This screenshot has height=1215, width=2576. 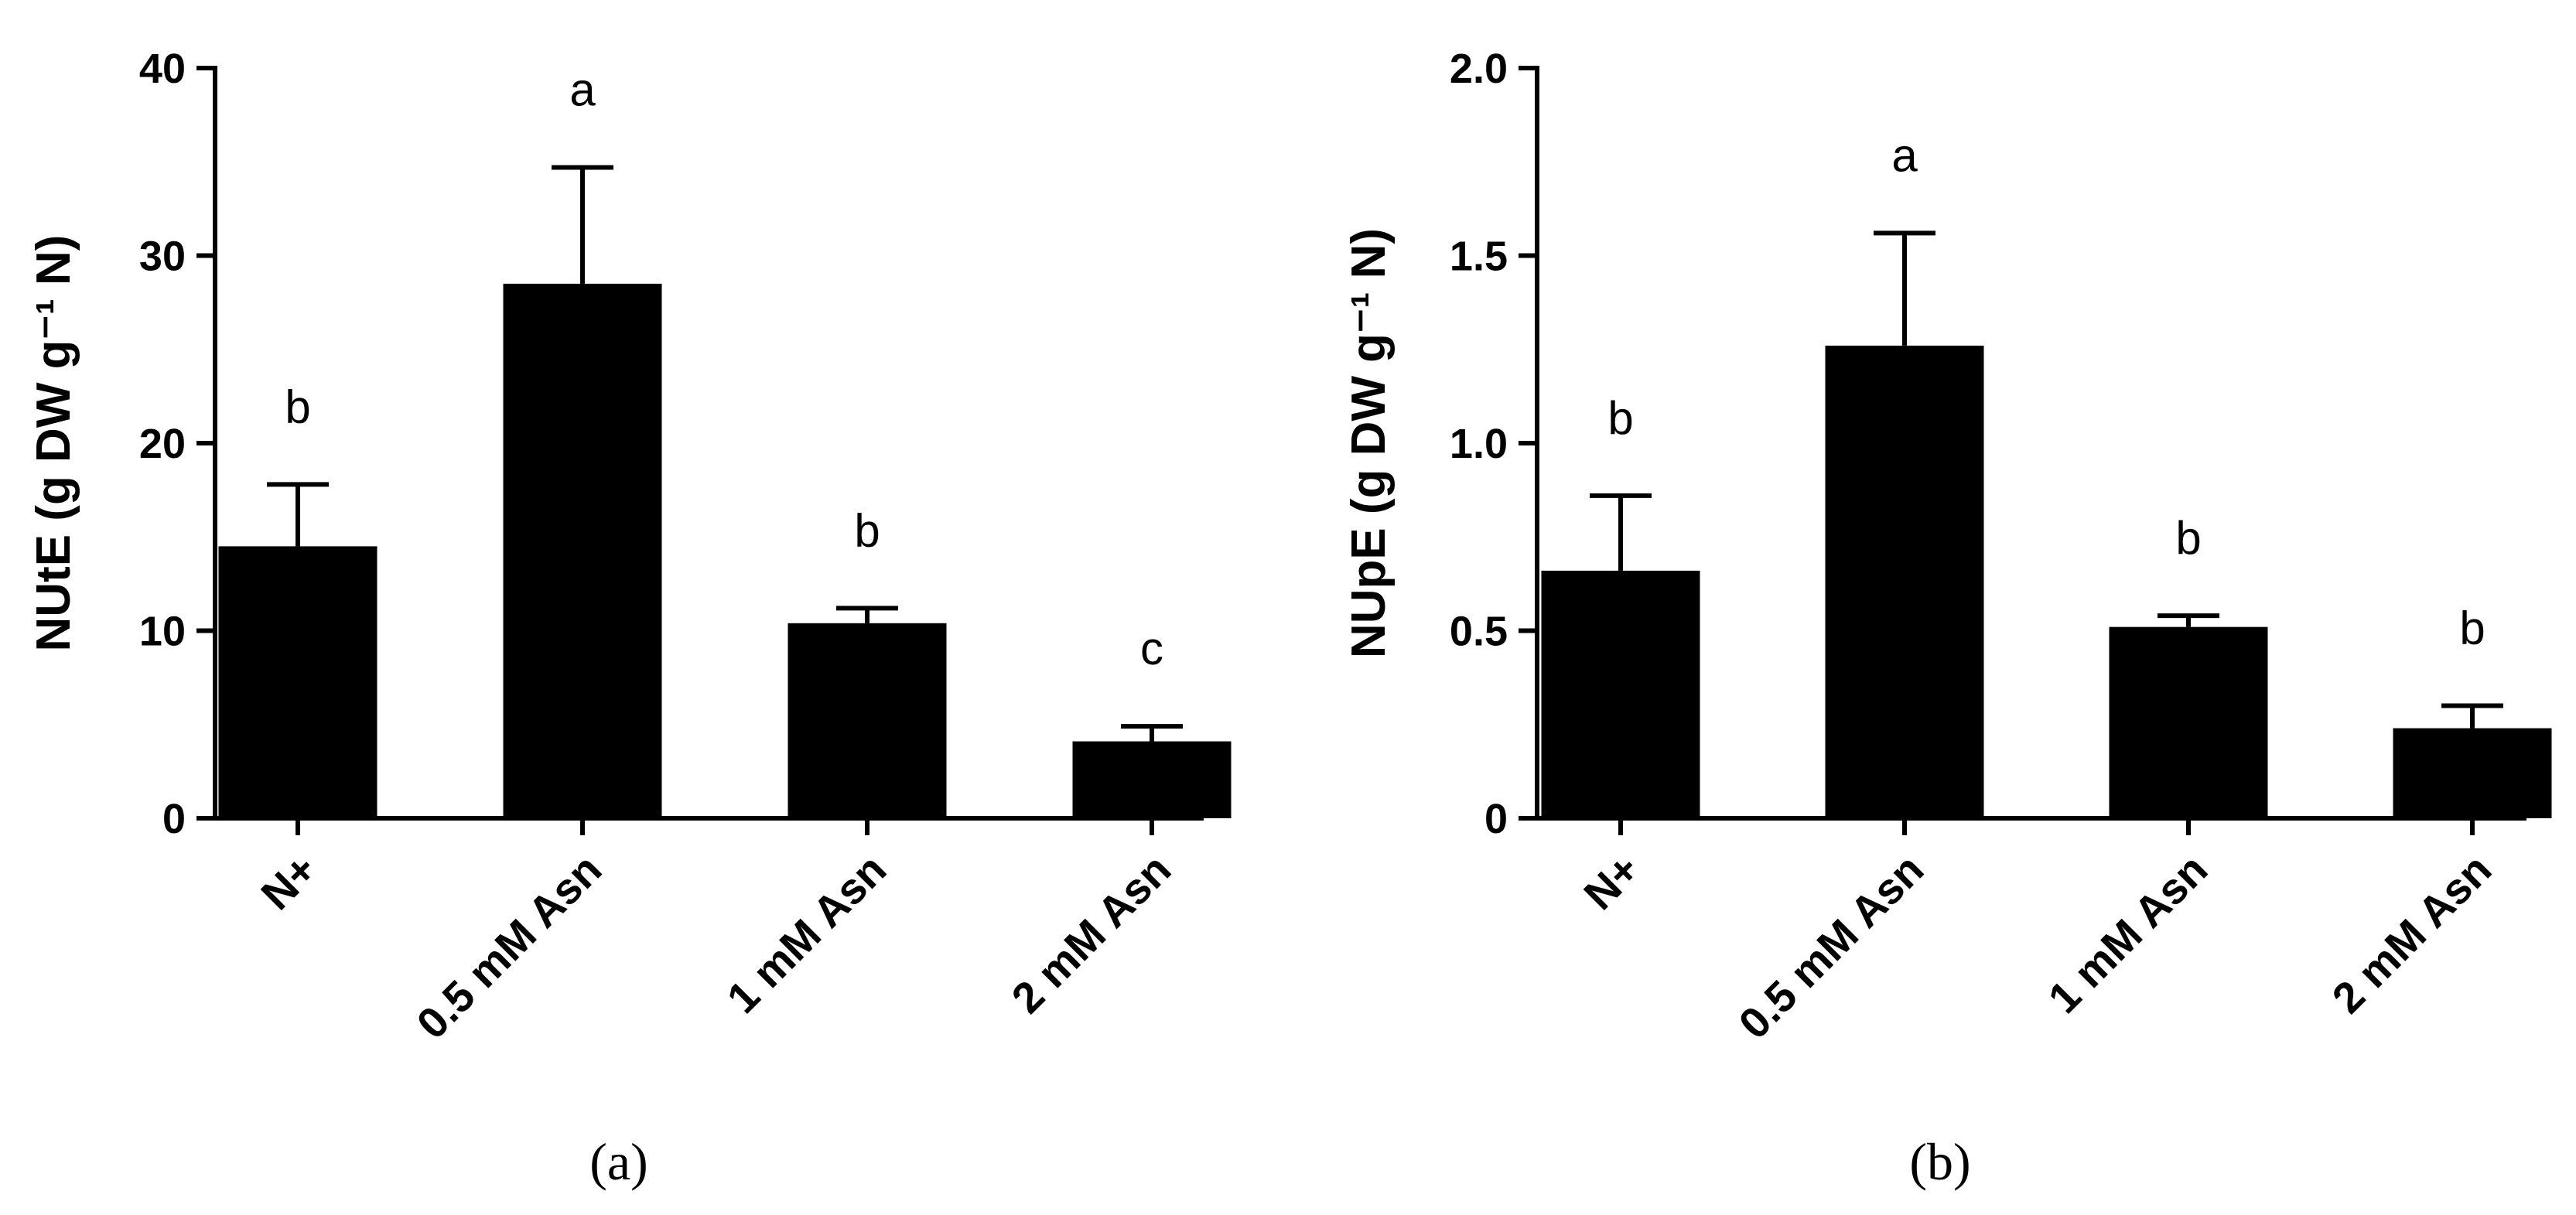 What do you see at coordinates (174, 819) in the screenshot?
I see `y-tick-label-a-0: 0` at bounding box center [174, 819].